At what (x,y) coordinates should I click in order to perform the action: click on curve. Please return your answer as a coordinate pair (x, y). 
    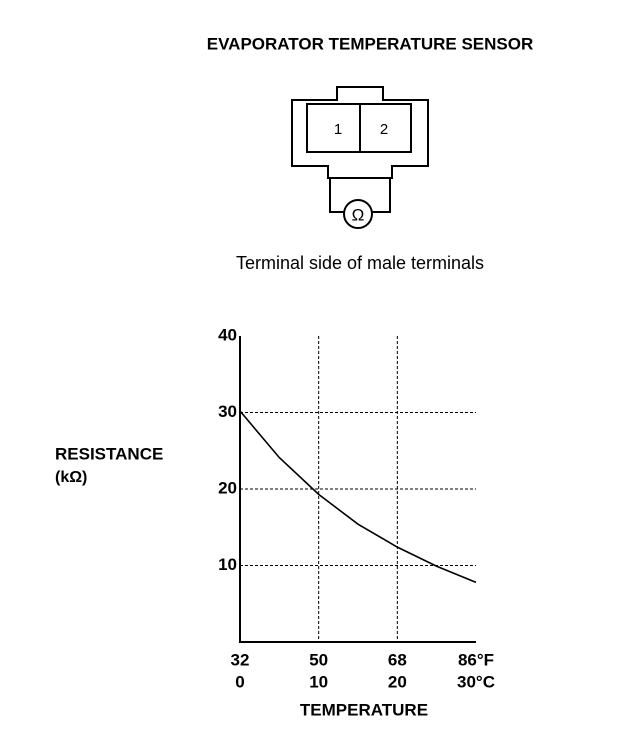
    Looking at the image, I should click on (358, 497).